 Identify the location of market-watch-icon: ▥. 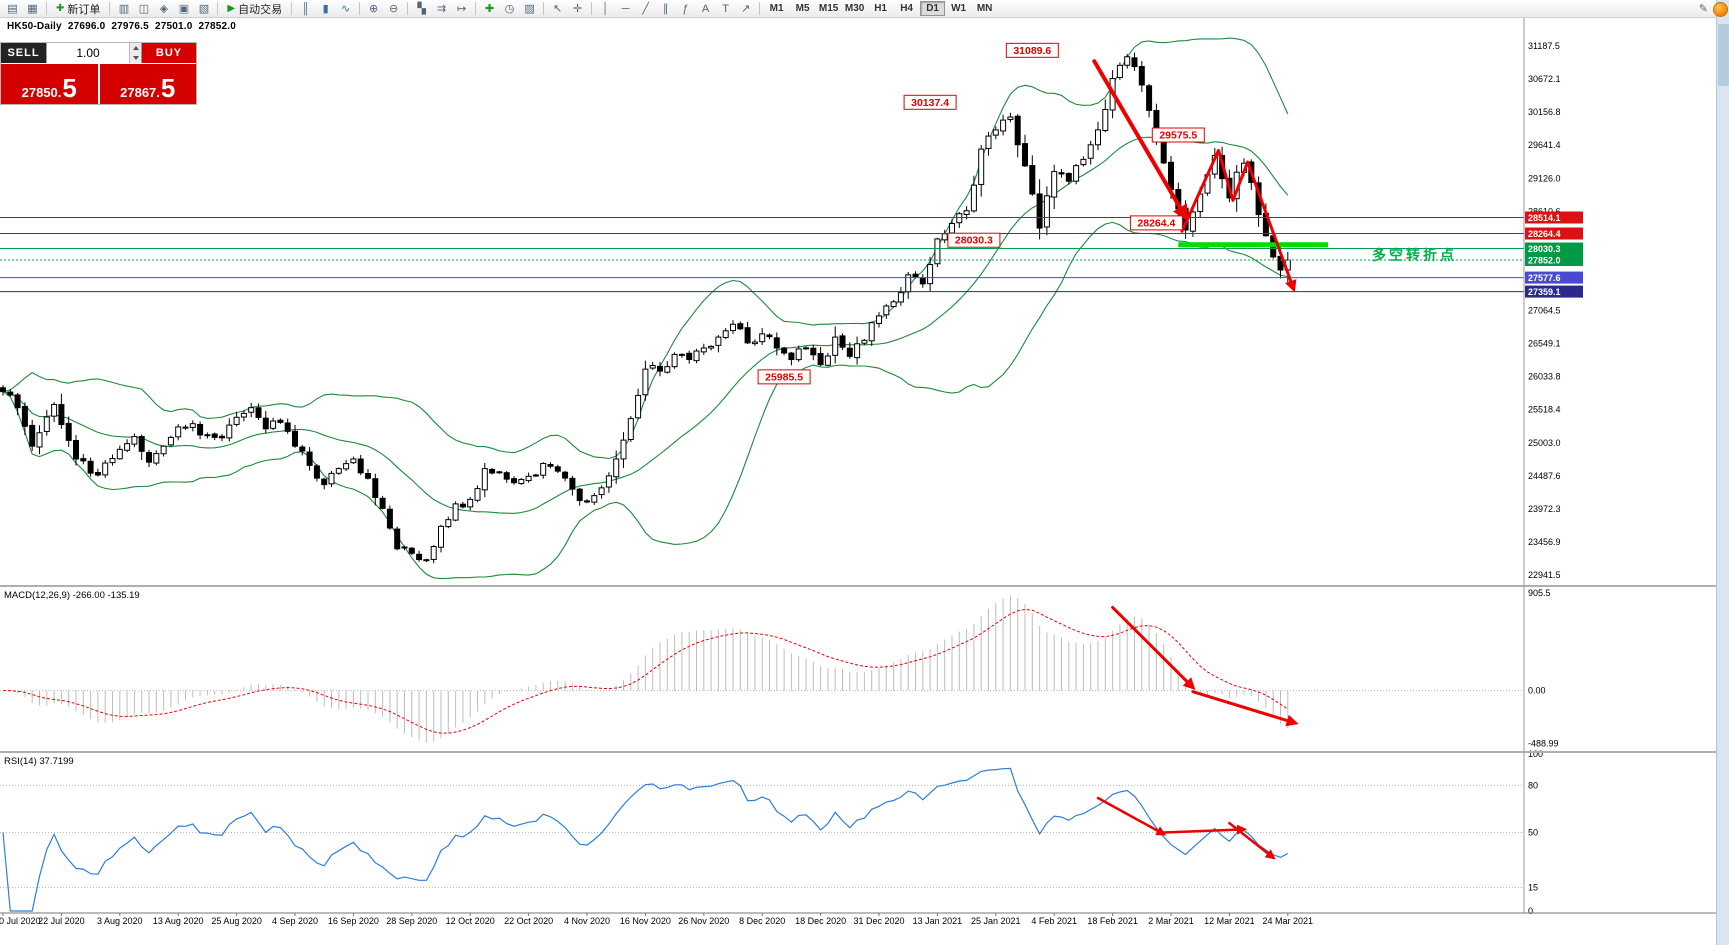
(124, 8).